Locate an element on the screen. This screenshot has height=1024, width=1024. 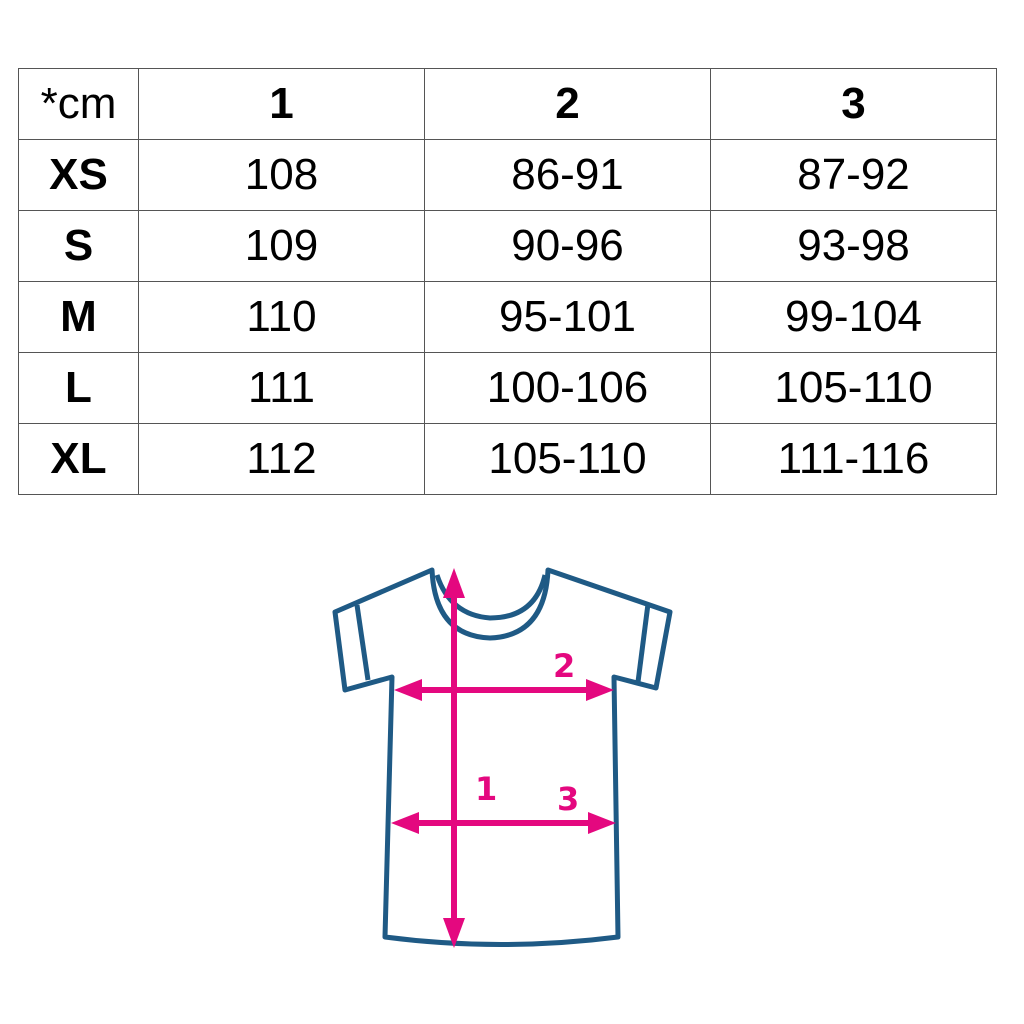
size-label: S is located at coordinates (78, 246).